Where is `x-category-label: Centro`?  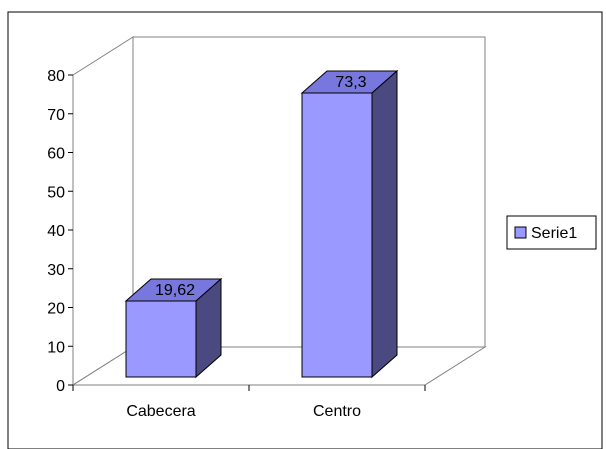
x-category-label: Centro is located at coordinates (337, 411).